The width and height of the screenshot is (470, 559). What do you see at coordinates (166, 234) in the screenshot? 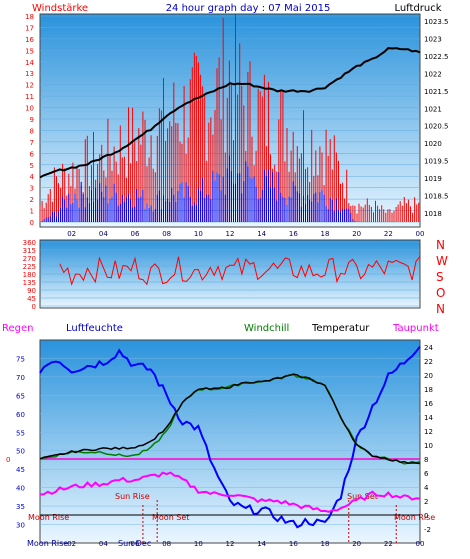
I see `hour-tick-label: 08` at bounding box center [166, 234].